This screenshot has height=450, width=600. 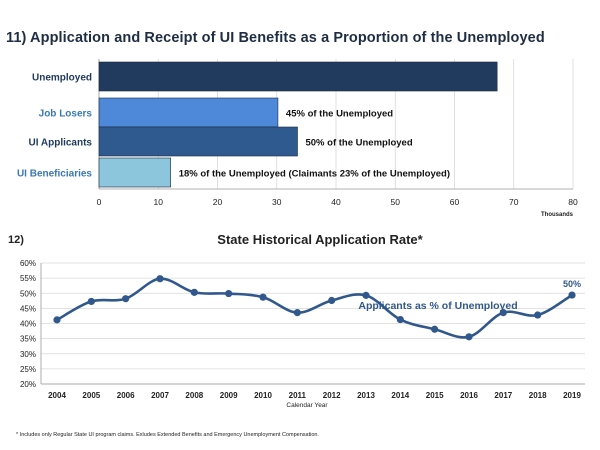 What do you see at coordinates (307, 405) in the screenshot?
I see `x-axis-label: Calendar Year` at bounding box center [307, 405].